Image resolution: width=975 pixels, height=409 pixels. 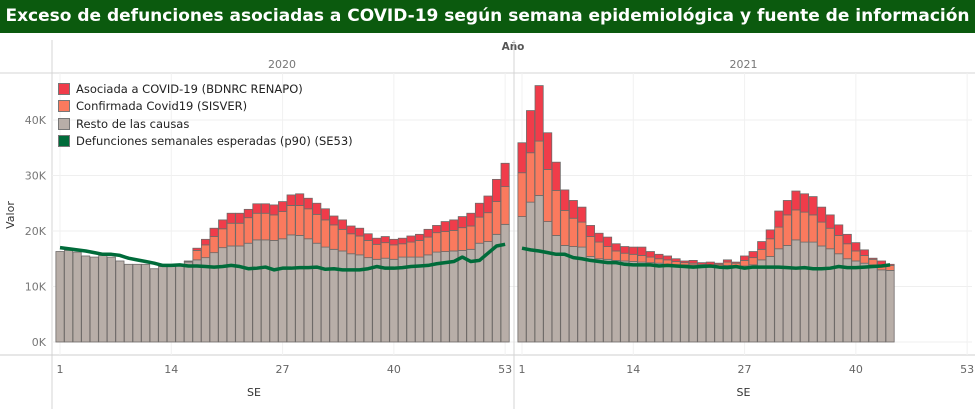 What do you see at coordinates (205, 107) in the screenshot?
I see `legend-item-confirmada: Confirmada Covid19 (SISVER)` at bounding box center [205, 107].